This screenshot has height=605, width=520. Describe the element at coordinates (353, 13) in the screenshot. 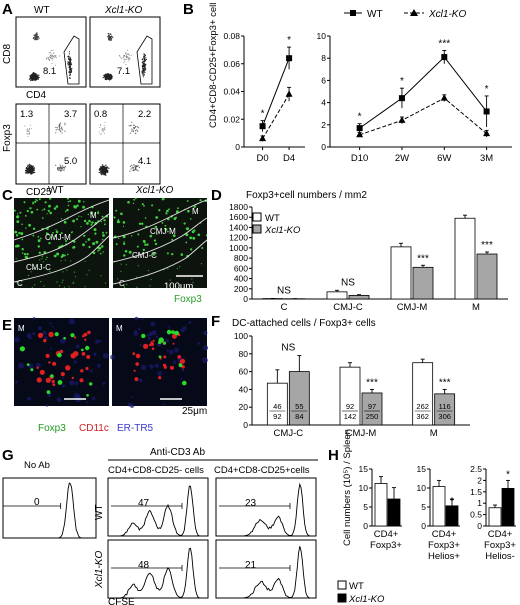

I see `b-legend-wt-marker` at that location.